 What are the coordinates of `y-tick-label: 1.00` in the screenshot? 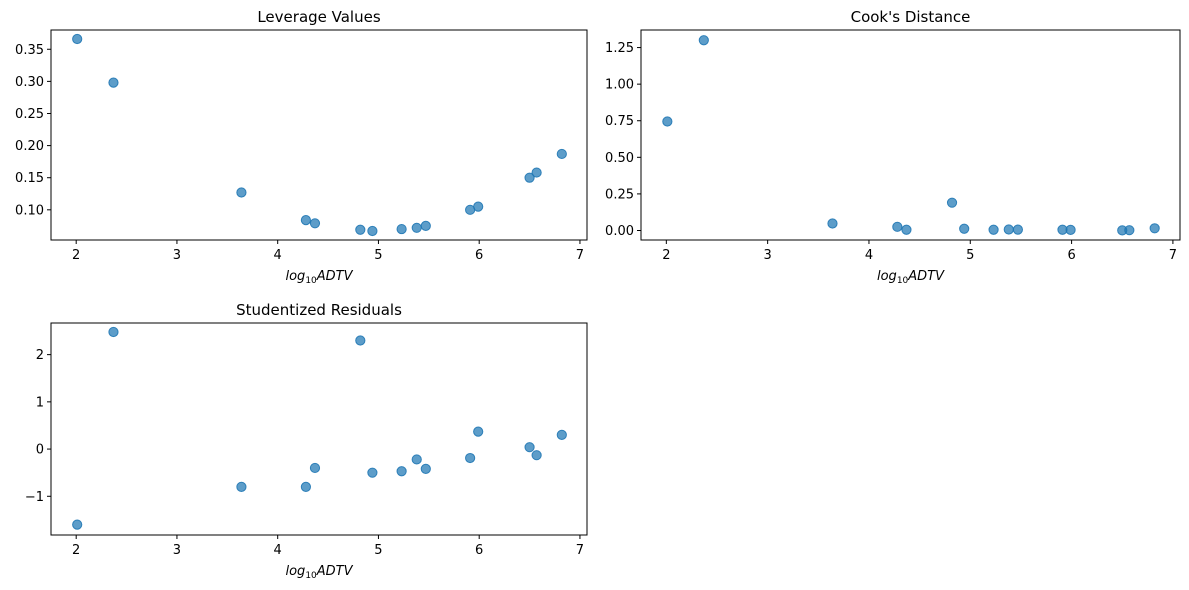 It's located at (619, 85).